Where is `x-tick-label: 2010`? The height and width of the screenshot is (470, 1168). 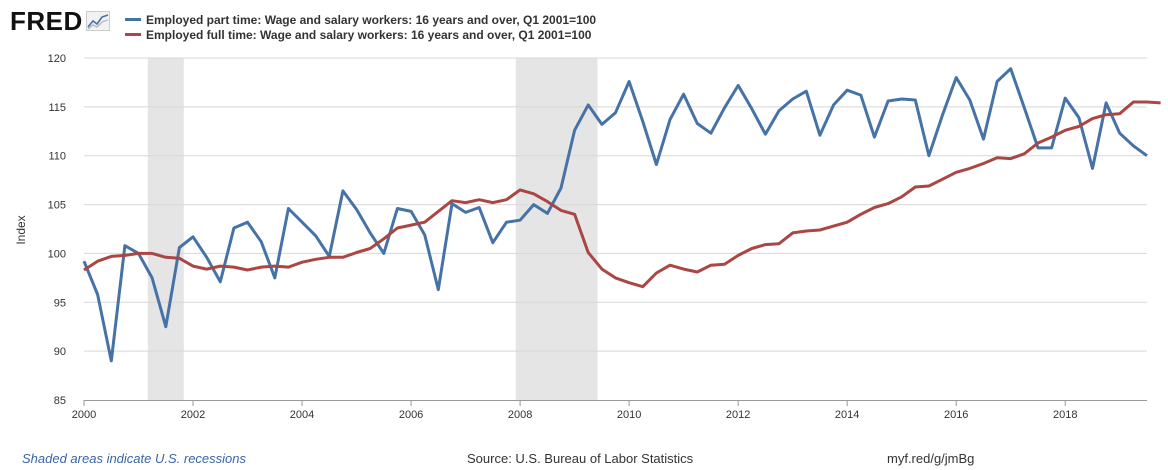 x-tick-label: 2010 is located at coordinates (629, 415).